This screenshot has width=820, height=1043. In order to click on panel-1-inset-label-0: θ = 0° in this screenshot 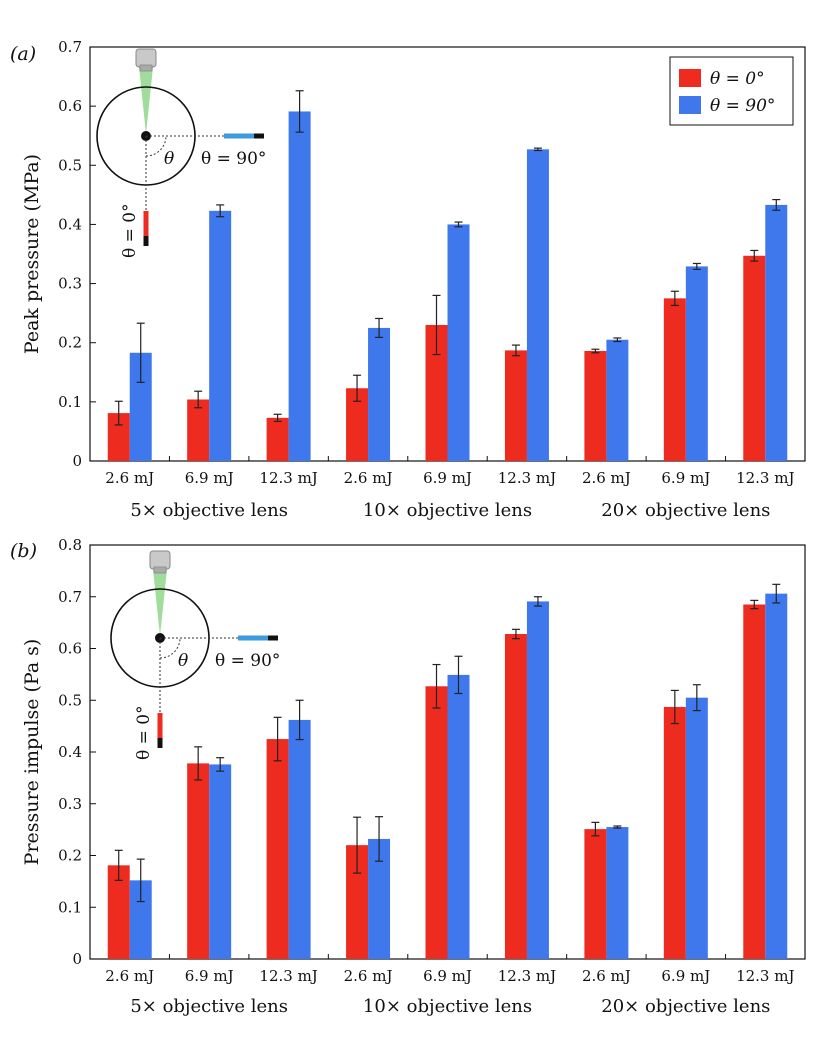, I will do `click(144, 732)`.